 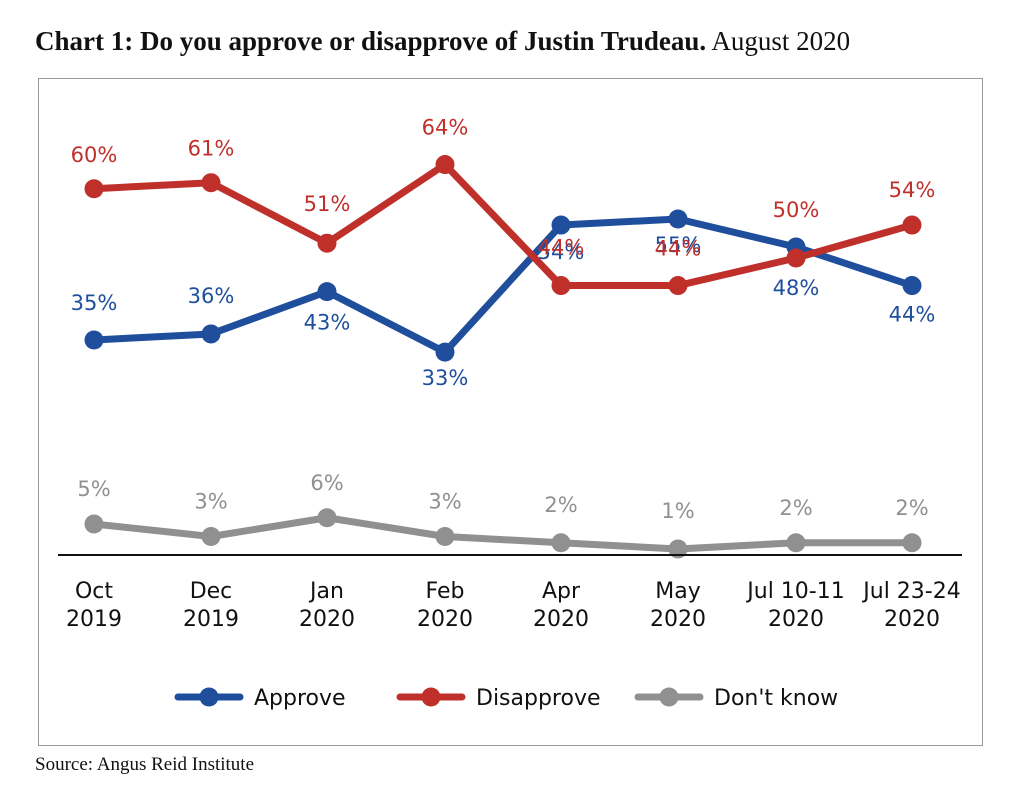 What do you see at coordinates (211, 149) in the screenshot?
I see `data-label: 61%` at bounding box center [211, 149].